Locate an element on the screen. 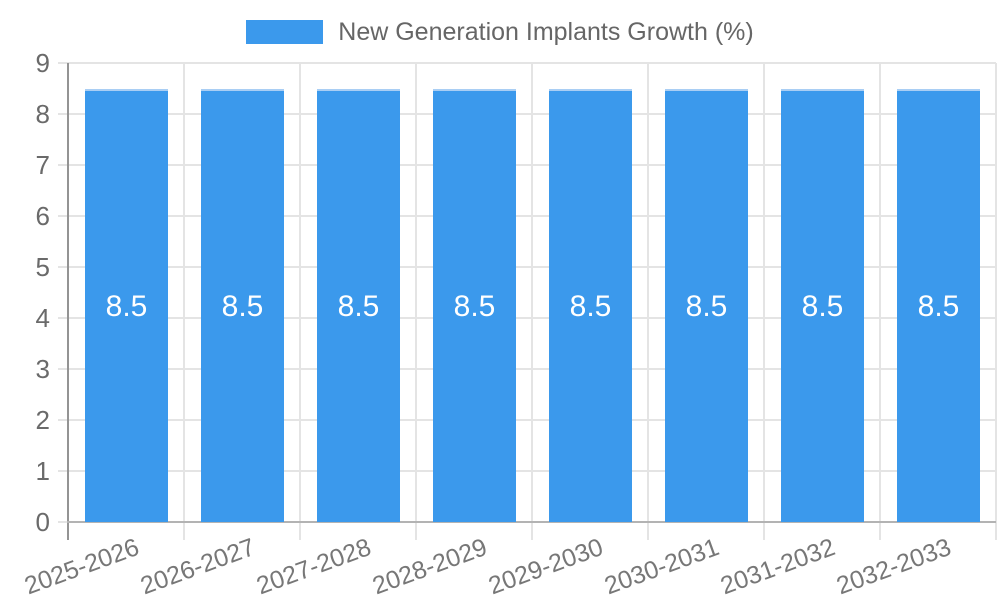 This screenshot has height=600, width=1000. chart-legend: New Generation Implants Growth (%) is located at coordinates (500, 32).